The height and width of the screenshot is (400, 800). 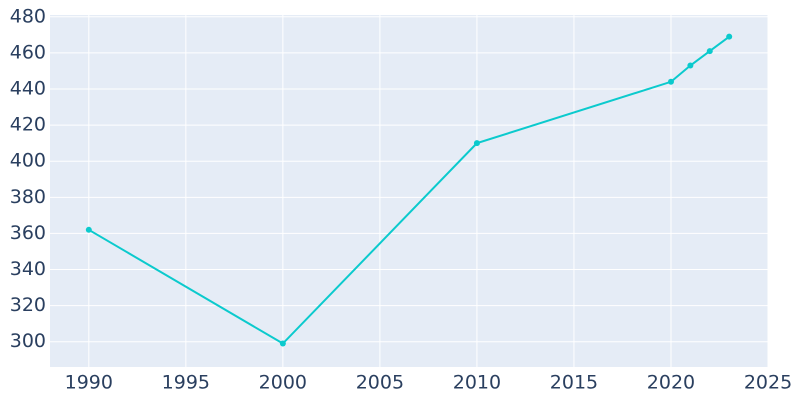 What do you see at coordinates (28, 161) in the screenshot?
I see `y-tick-label: 400` at bounding box center [28, 161].